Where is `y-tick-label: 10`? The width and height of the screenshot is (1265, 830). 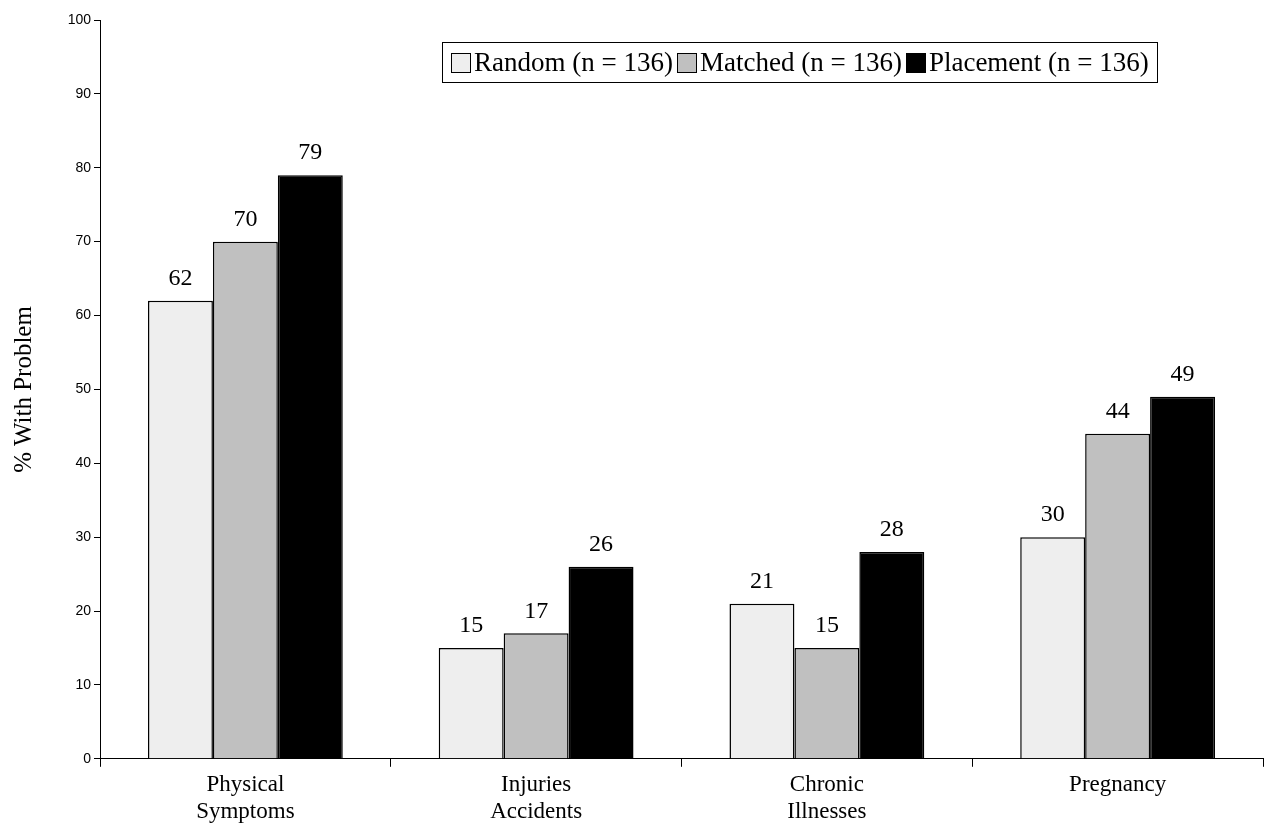 y-tick-label: 10 is located at coordinates (83, 683).